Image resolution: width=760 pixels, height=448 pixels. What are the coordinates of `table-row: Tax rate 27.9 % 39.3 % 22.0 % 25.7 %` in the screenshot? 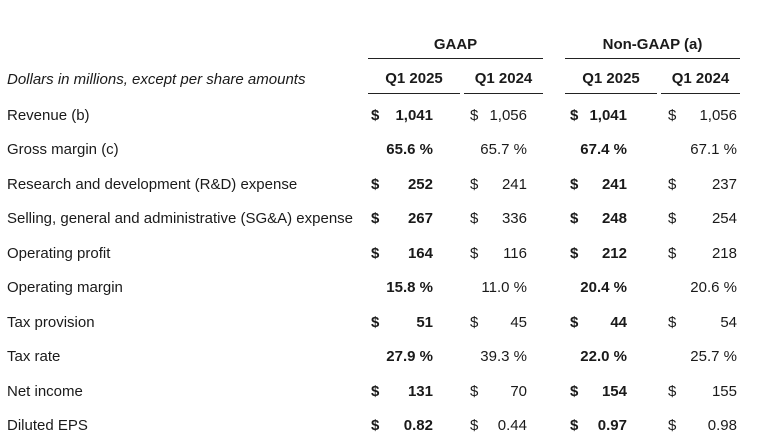 It's located at (380, 357).